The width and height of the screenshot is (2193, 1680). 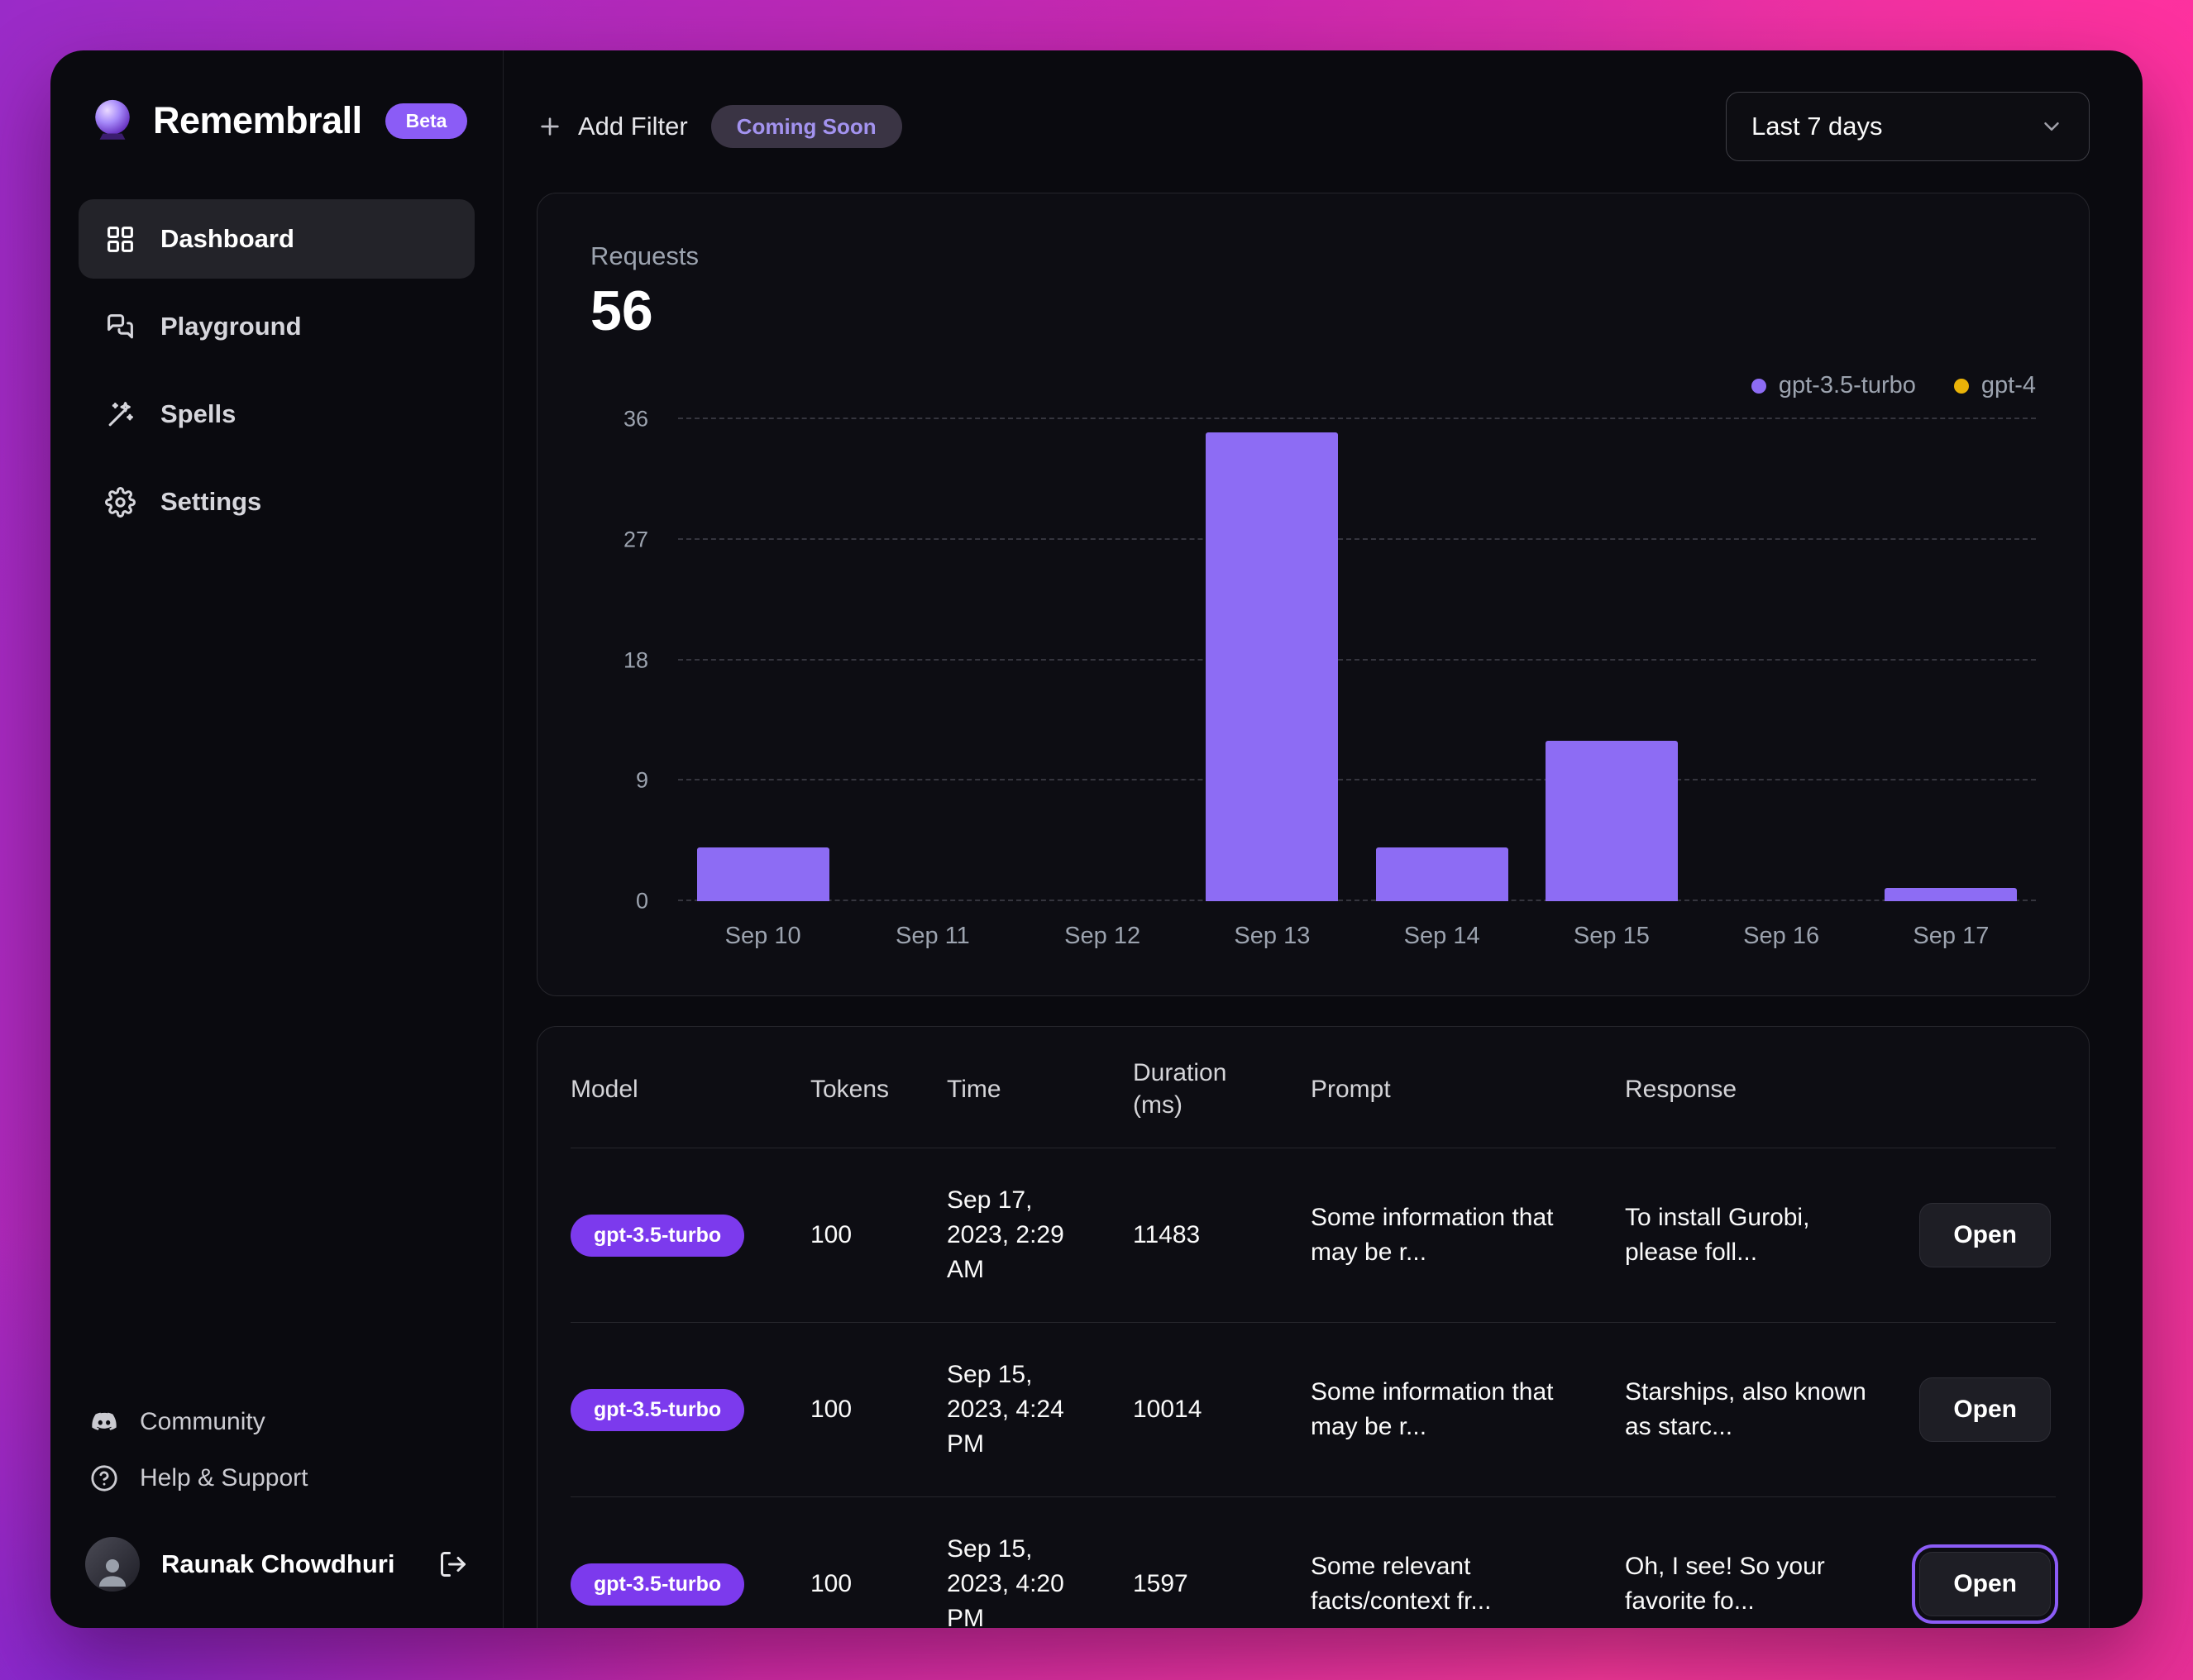 I want to click on column-header-model: Model, so click(x=604, y=1089).